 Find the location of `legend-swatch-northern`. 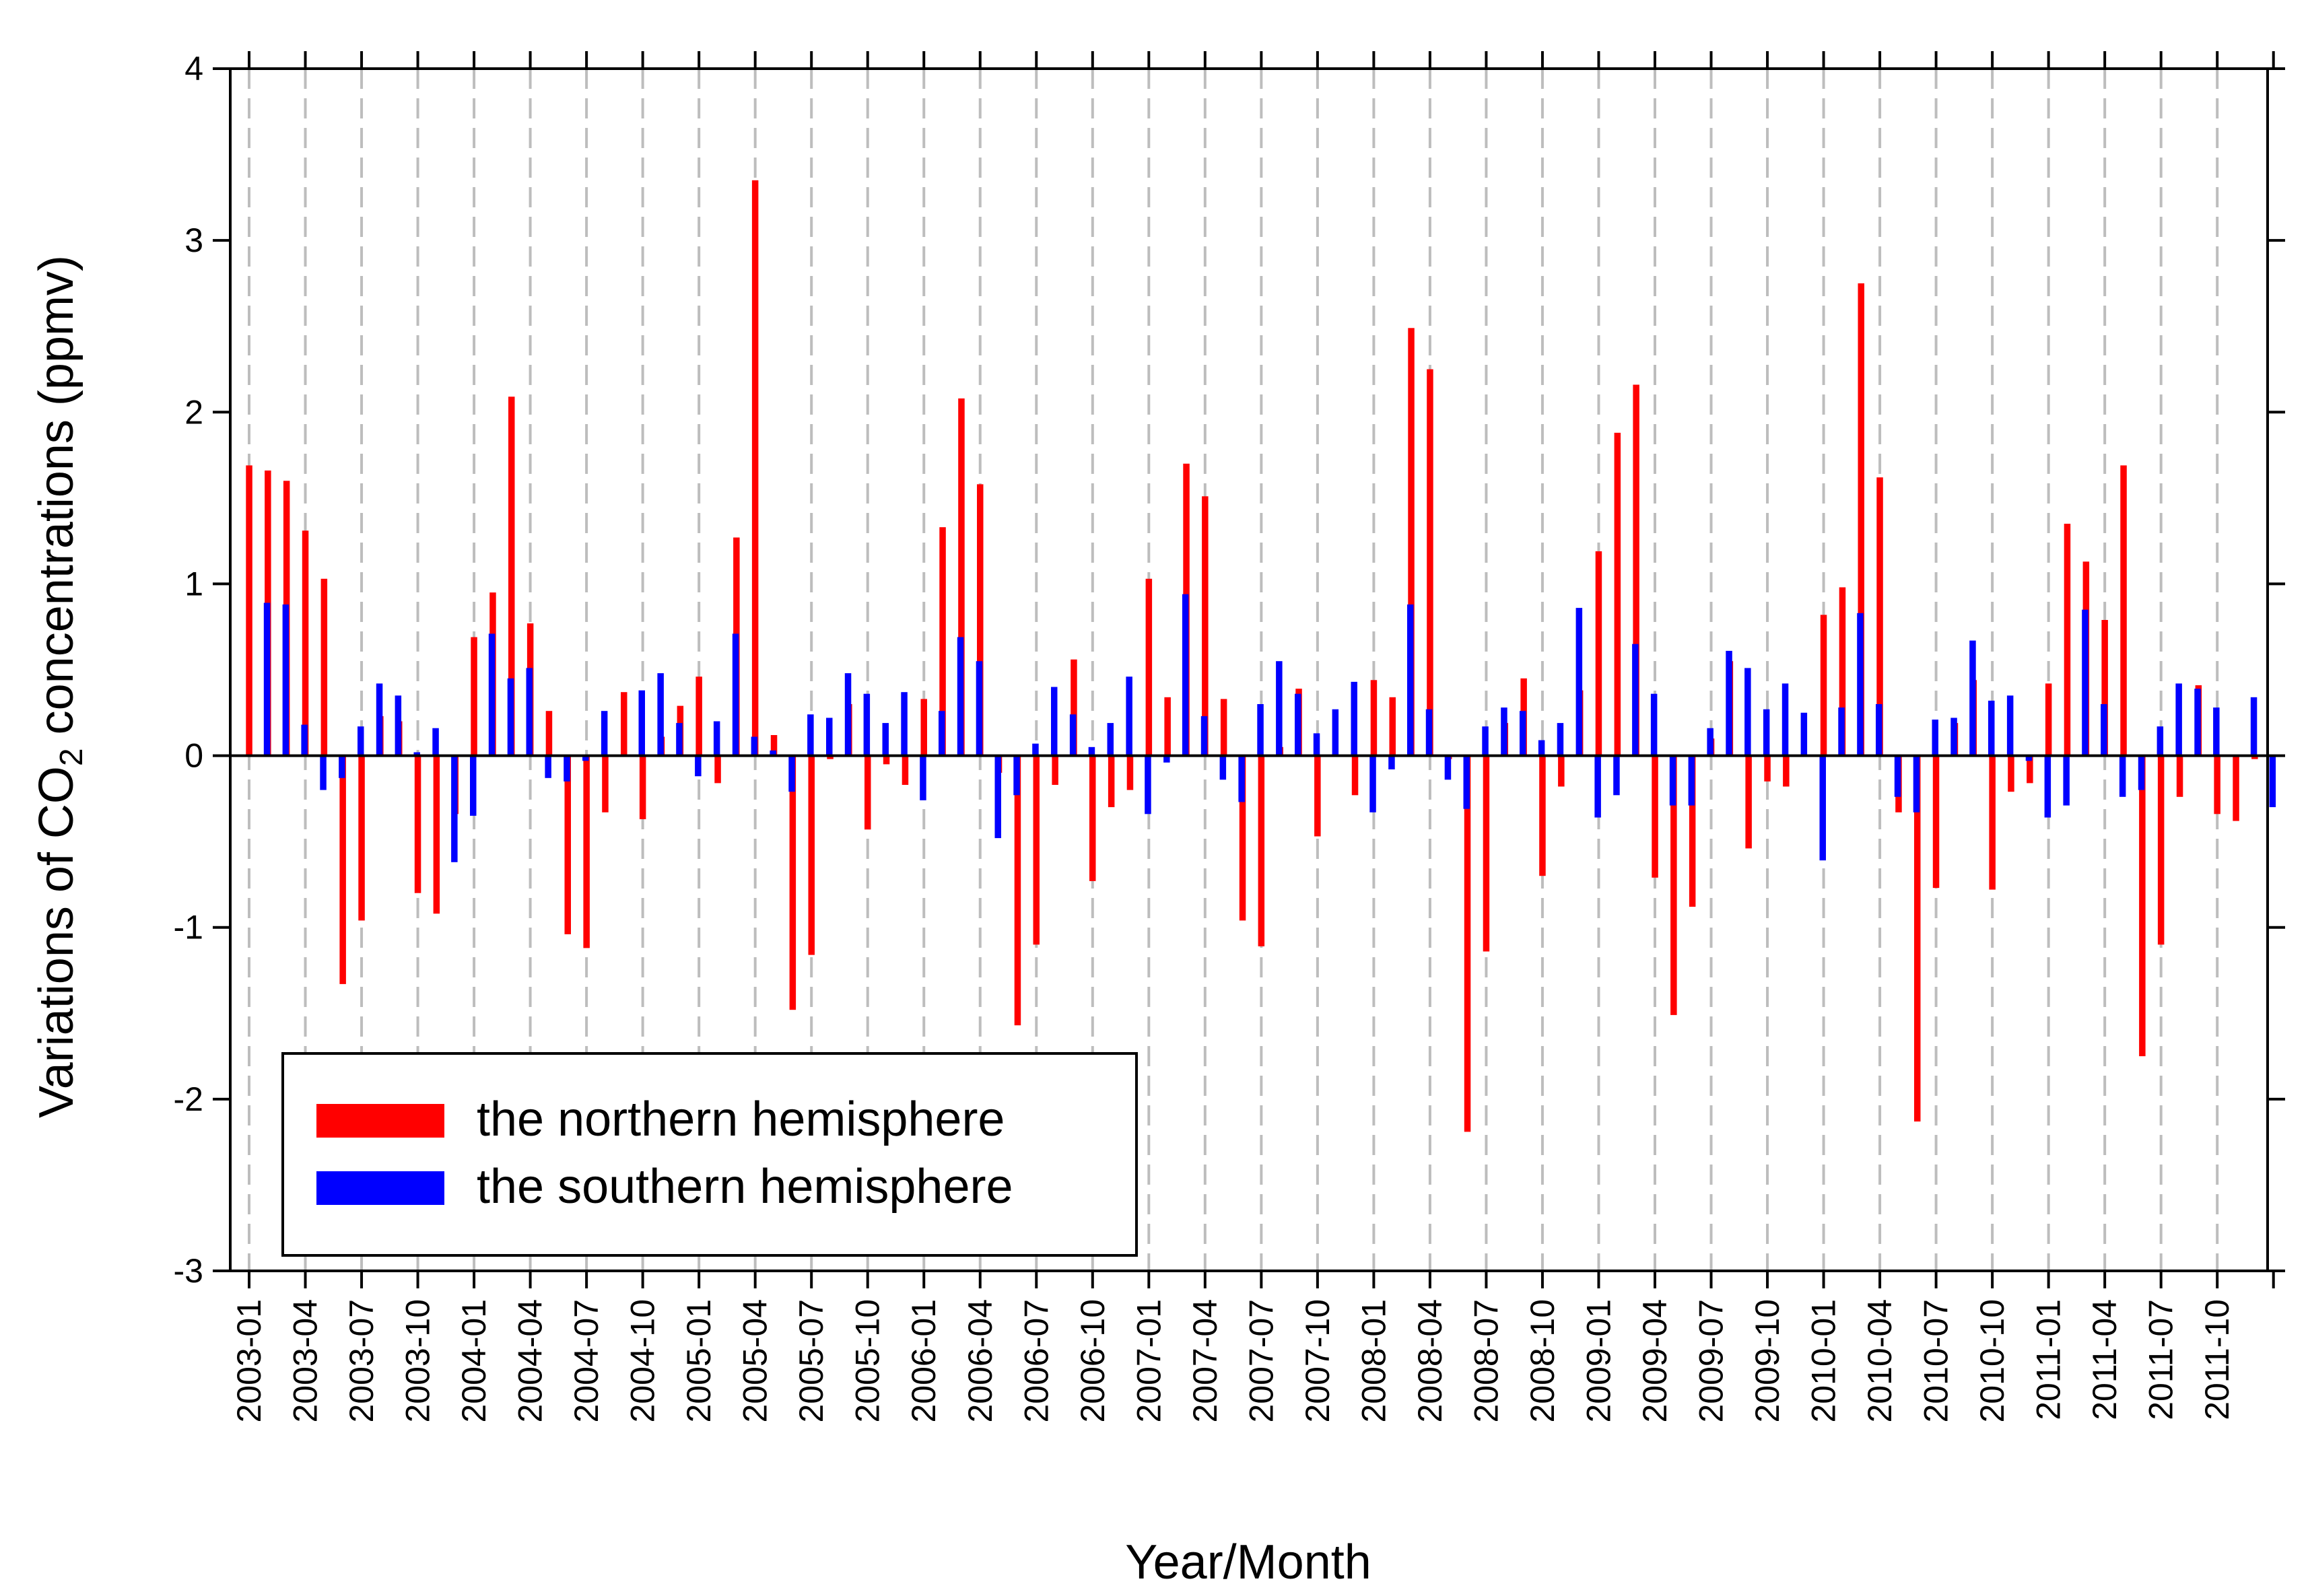

legend-swatch-northern is located at coordinates (380, 1121).